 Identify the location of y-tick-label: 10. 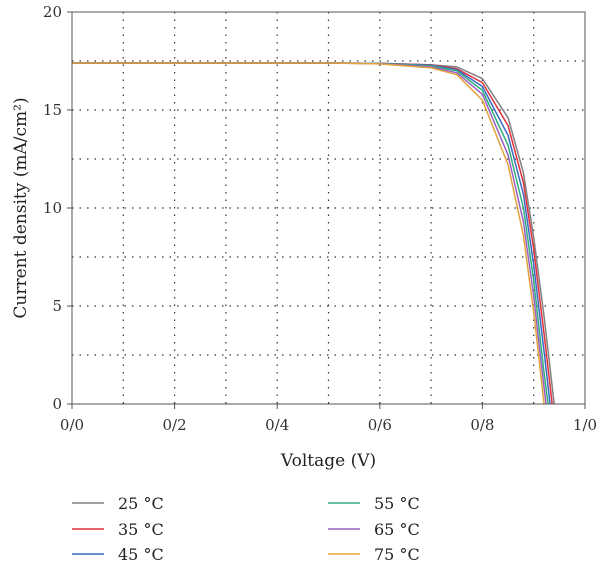
(52, 208).